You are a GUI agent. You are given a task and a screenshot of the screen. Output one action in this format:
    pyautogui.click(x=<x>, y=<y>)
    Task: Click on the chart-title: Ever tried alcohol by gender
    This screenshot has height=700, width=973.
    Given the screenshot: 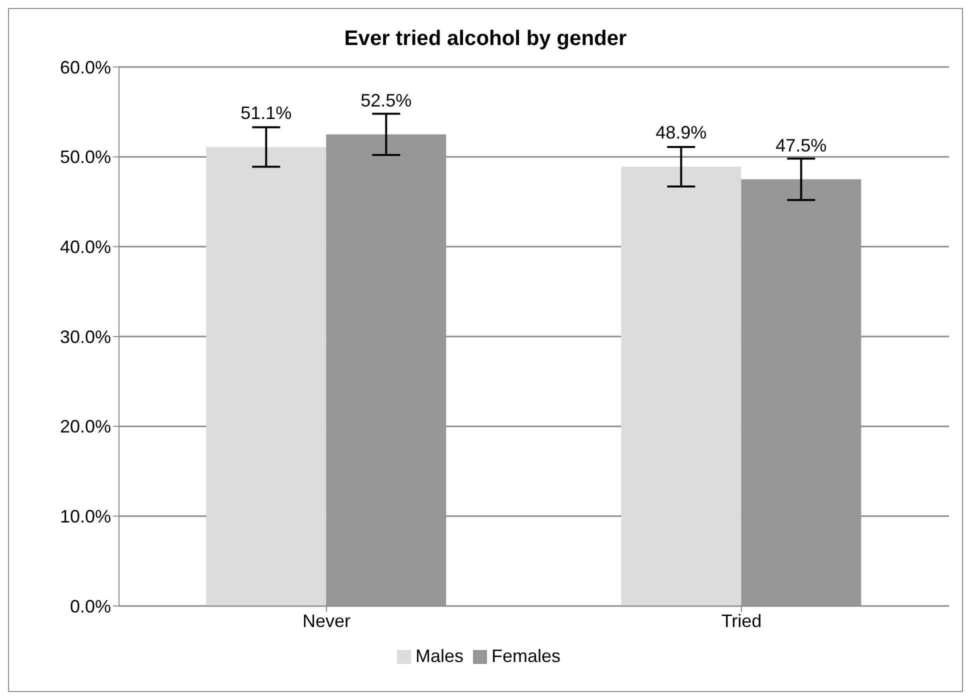 What is the action you would take?
    pyautogui.click(x=485, y=39)
    